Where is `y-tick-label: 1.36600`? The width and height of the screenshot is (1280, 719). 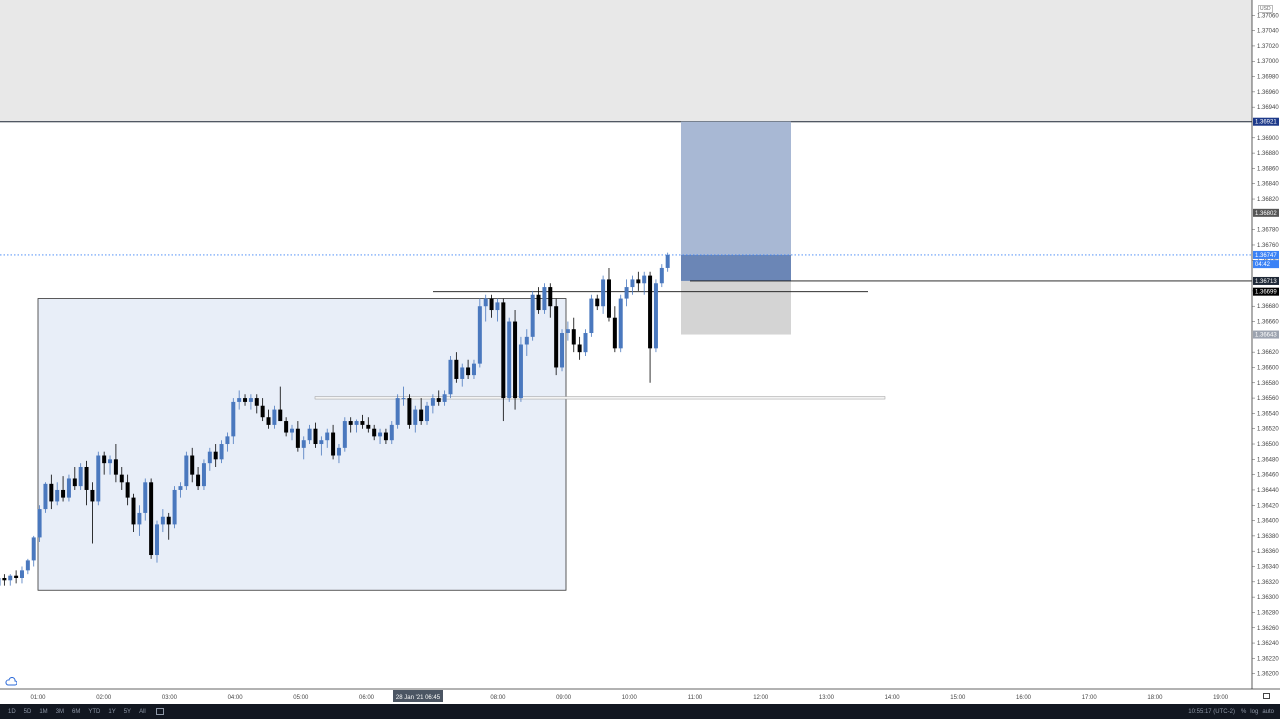
y-tick-label: 1.36600 is located at coordinates (1268, 368).